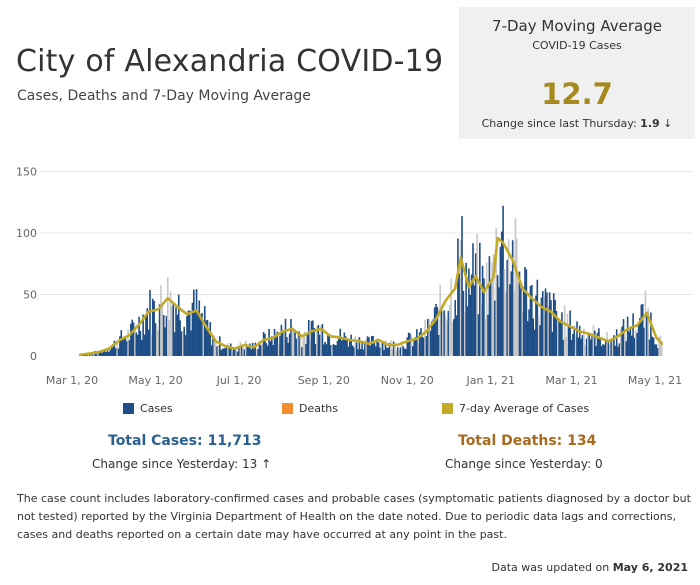 Image resolution: width=700 pixels, height=585 pixels. I want to click on kpi-title: 7-Day Moving Average, so click(577, 26).